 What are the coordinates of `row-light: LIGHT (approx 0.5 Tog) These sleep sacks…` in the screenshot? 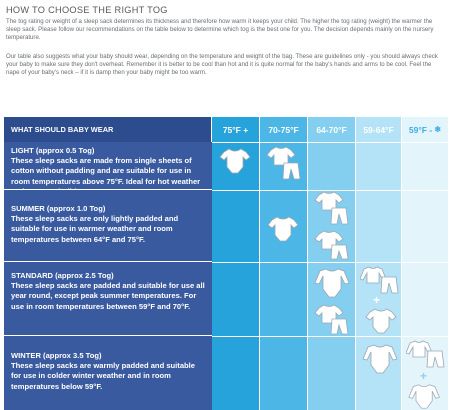 It's located at (108, 169).